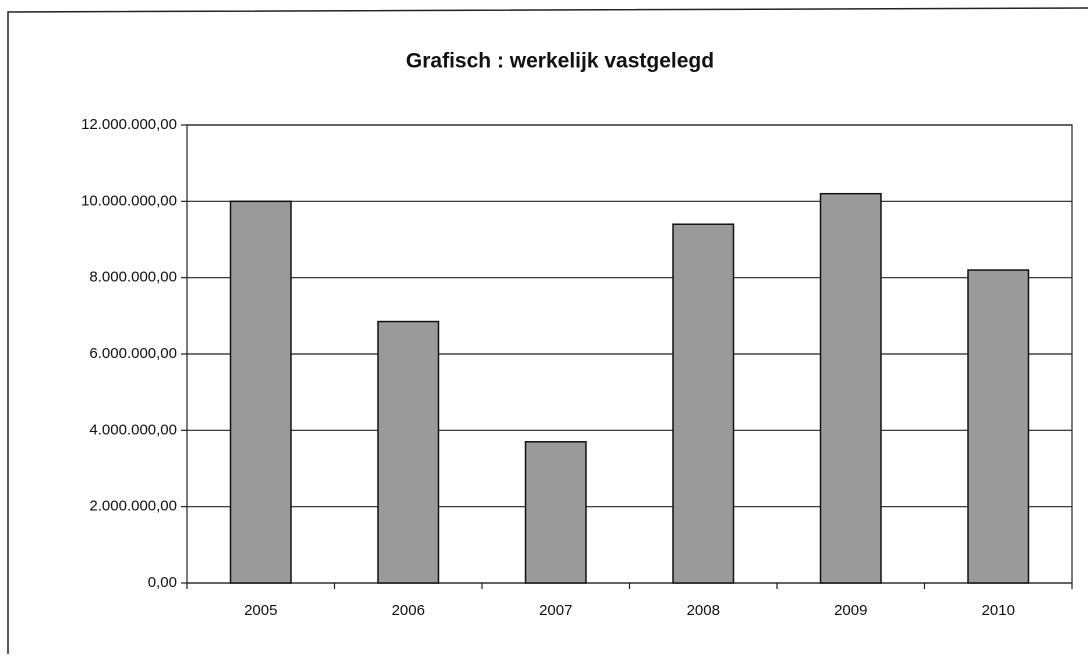 This screenshot has width=1088, height=659. I want to click on y-tick-label: 6.000.000,00, so click(133, 353).